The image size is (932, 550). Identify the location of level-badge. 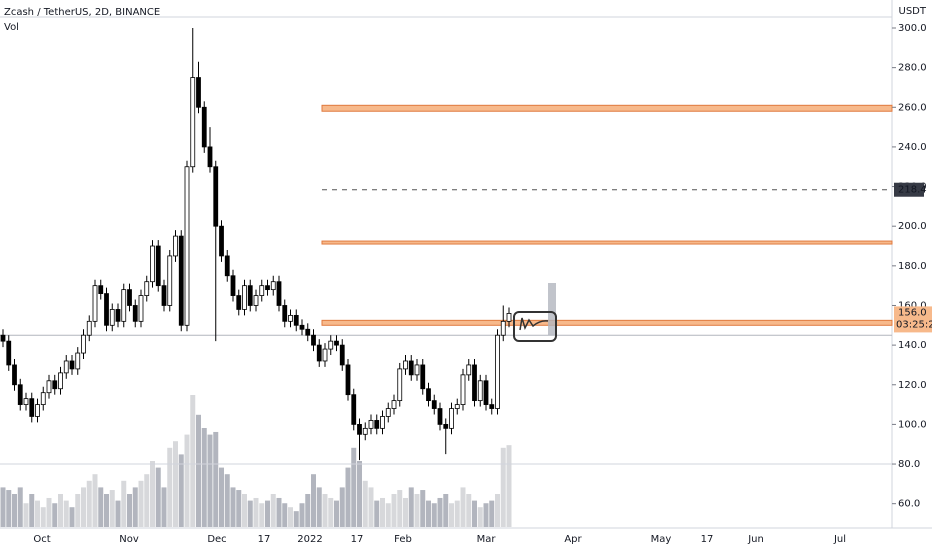
(909, 189).